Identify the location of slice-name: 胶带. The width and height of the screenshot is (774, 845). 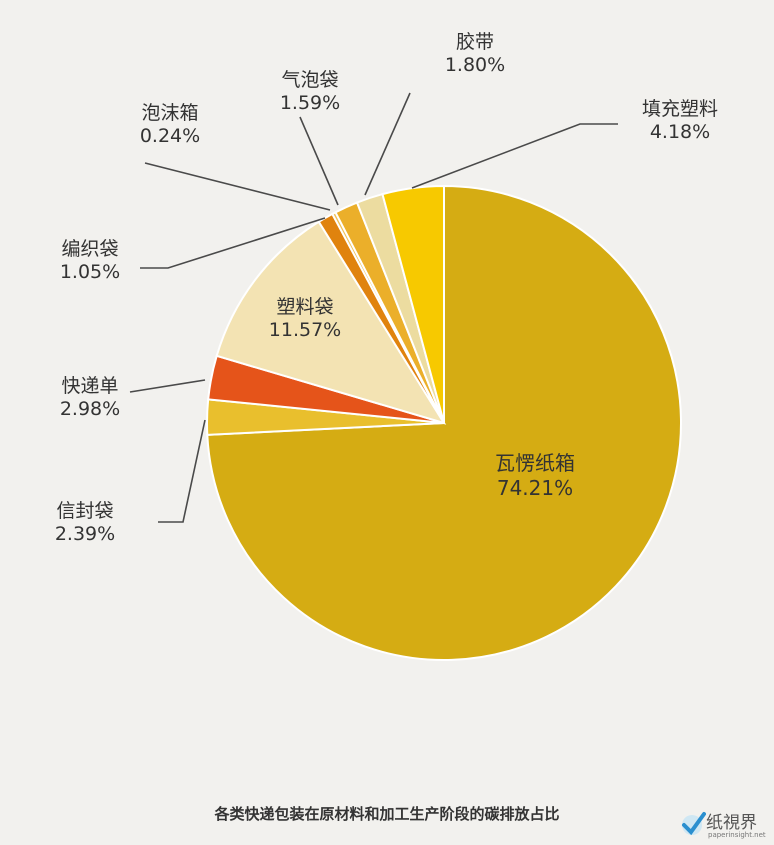
(474, 42).